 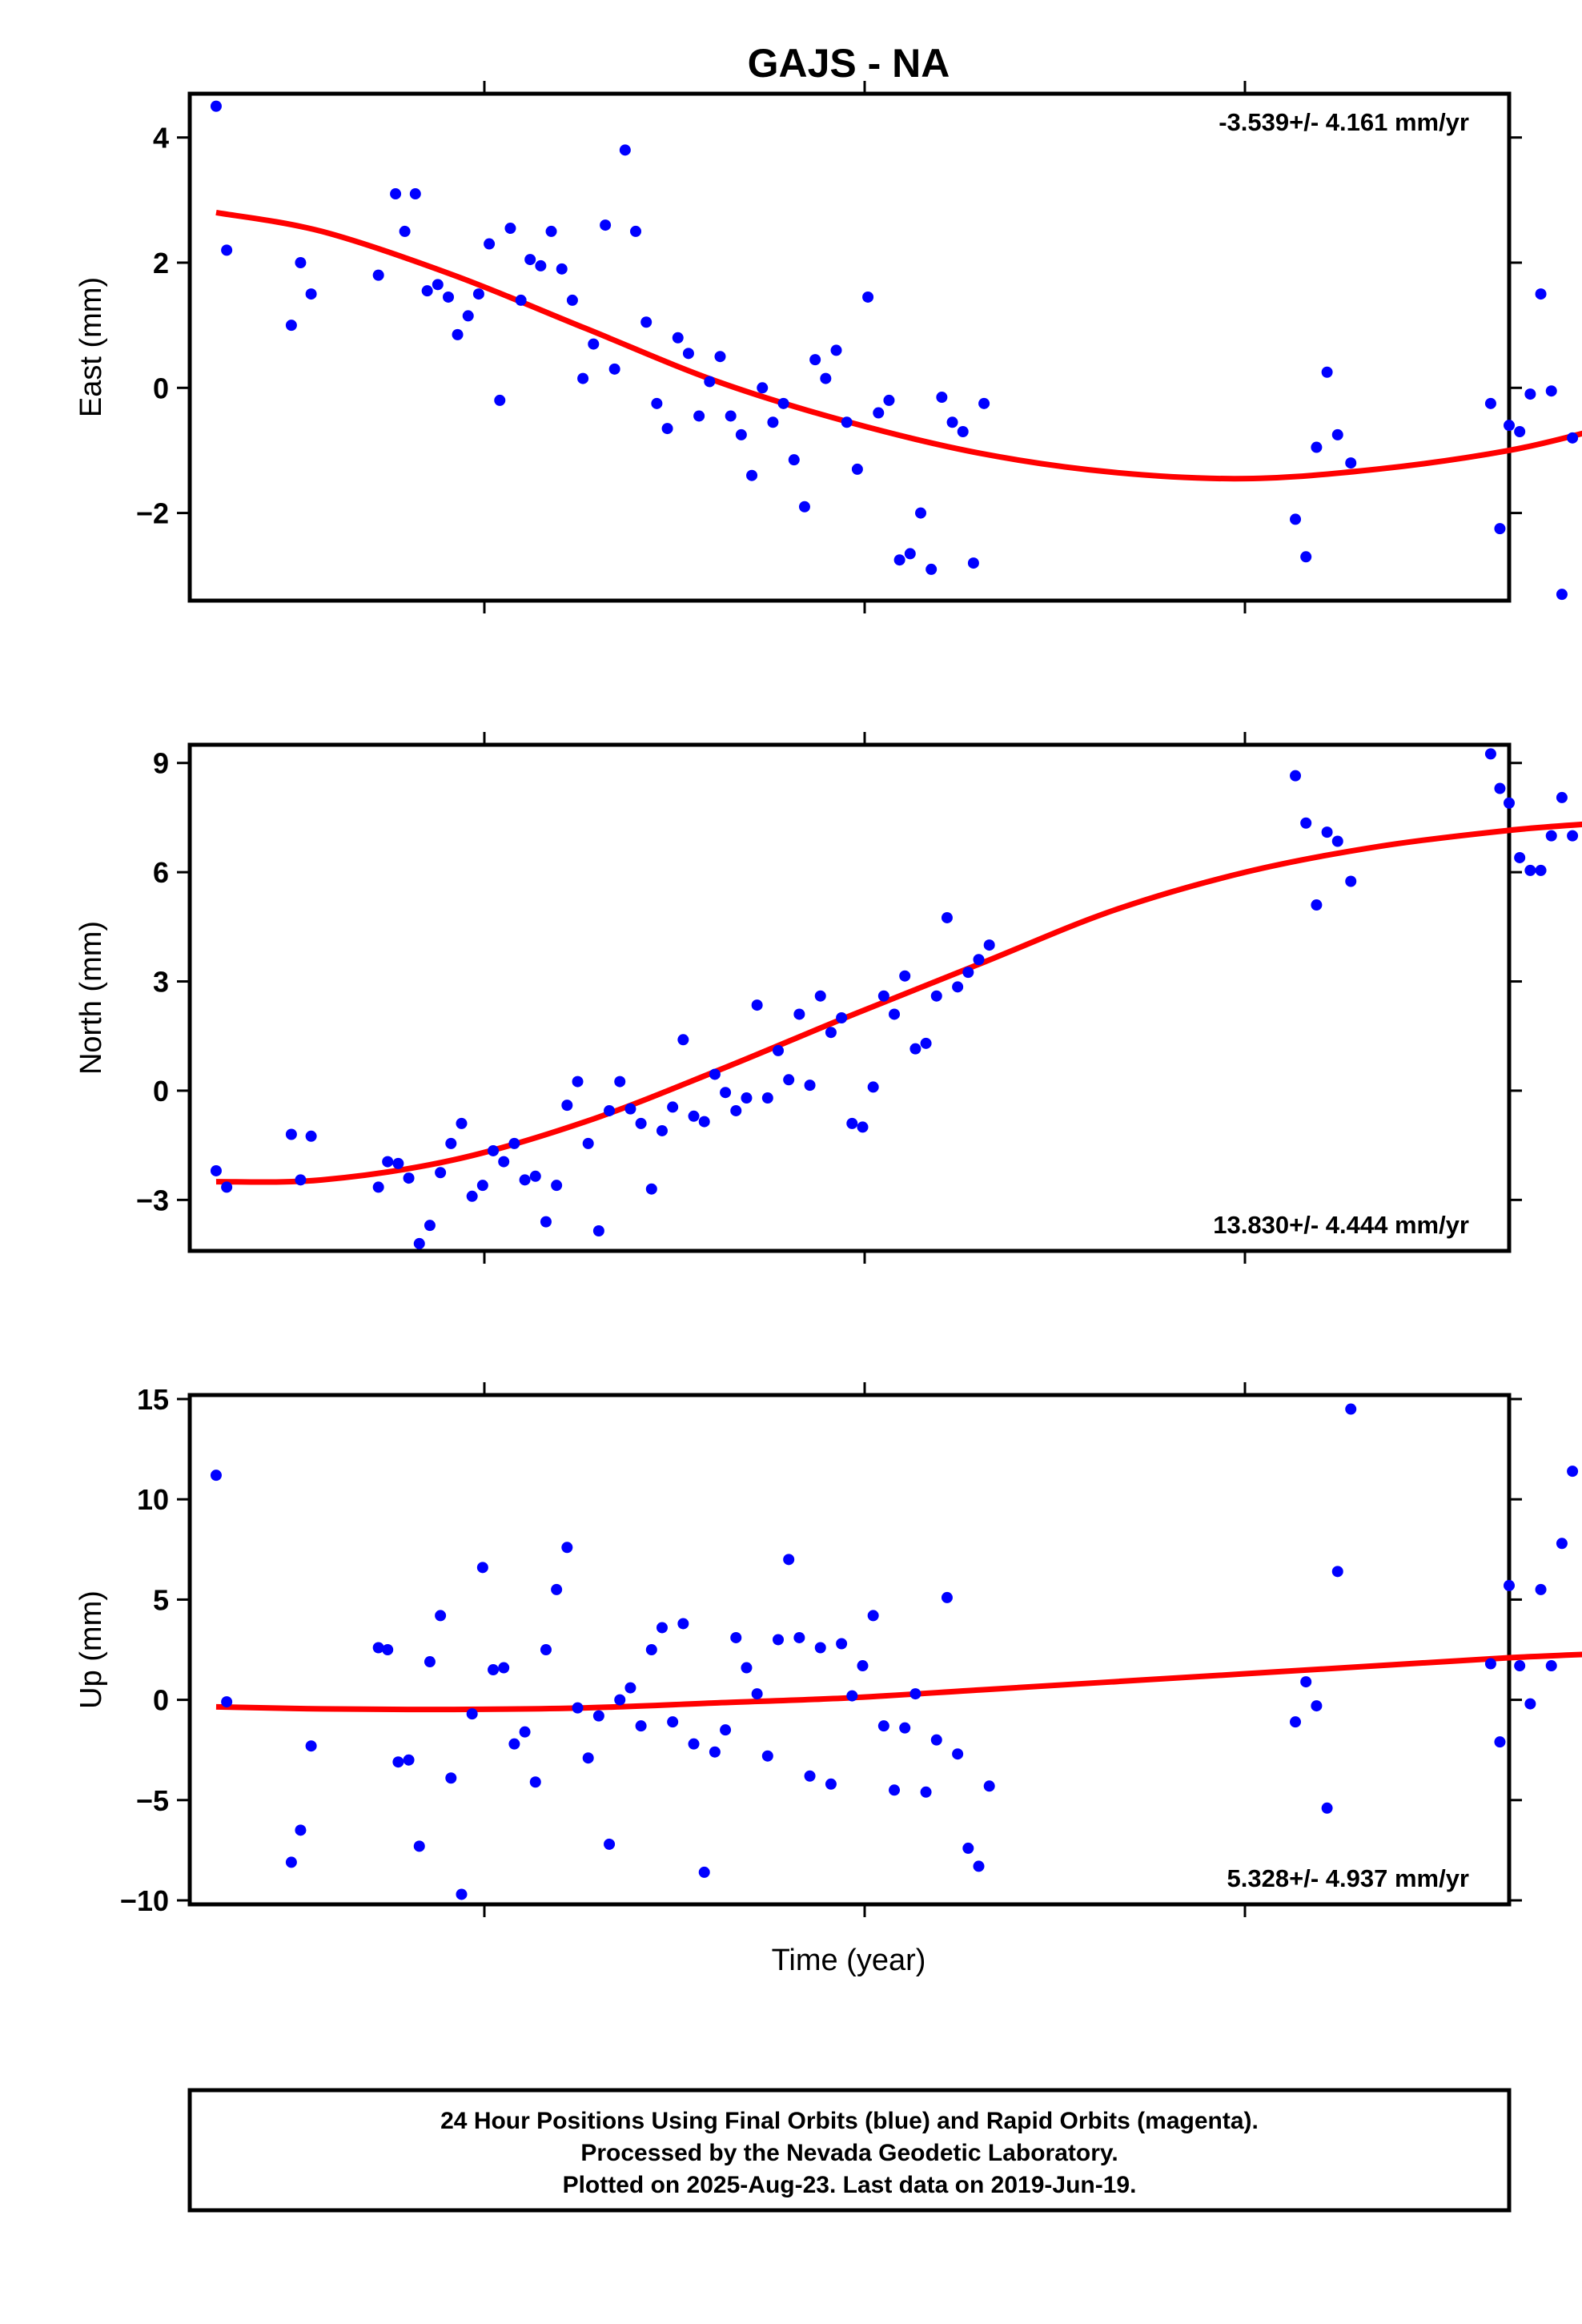 I want to click on y-tick-label: 10, so click(x=153, y=1499).